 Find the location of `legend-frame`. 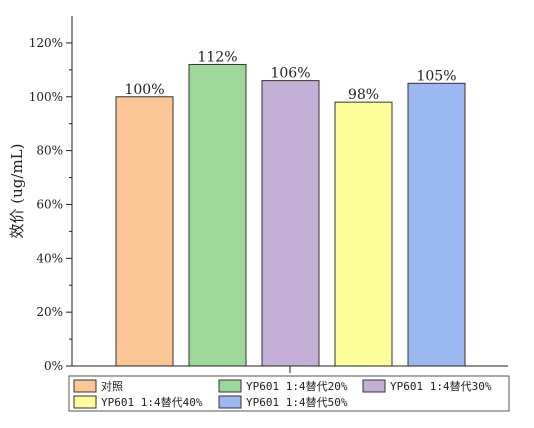

legend-frame is located at coordinates (289, 393).